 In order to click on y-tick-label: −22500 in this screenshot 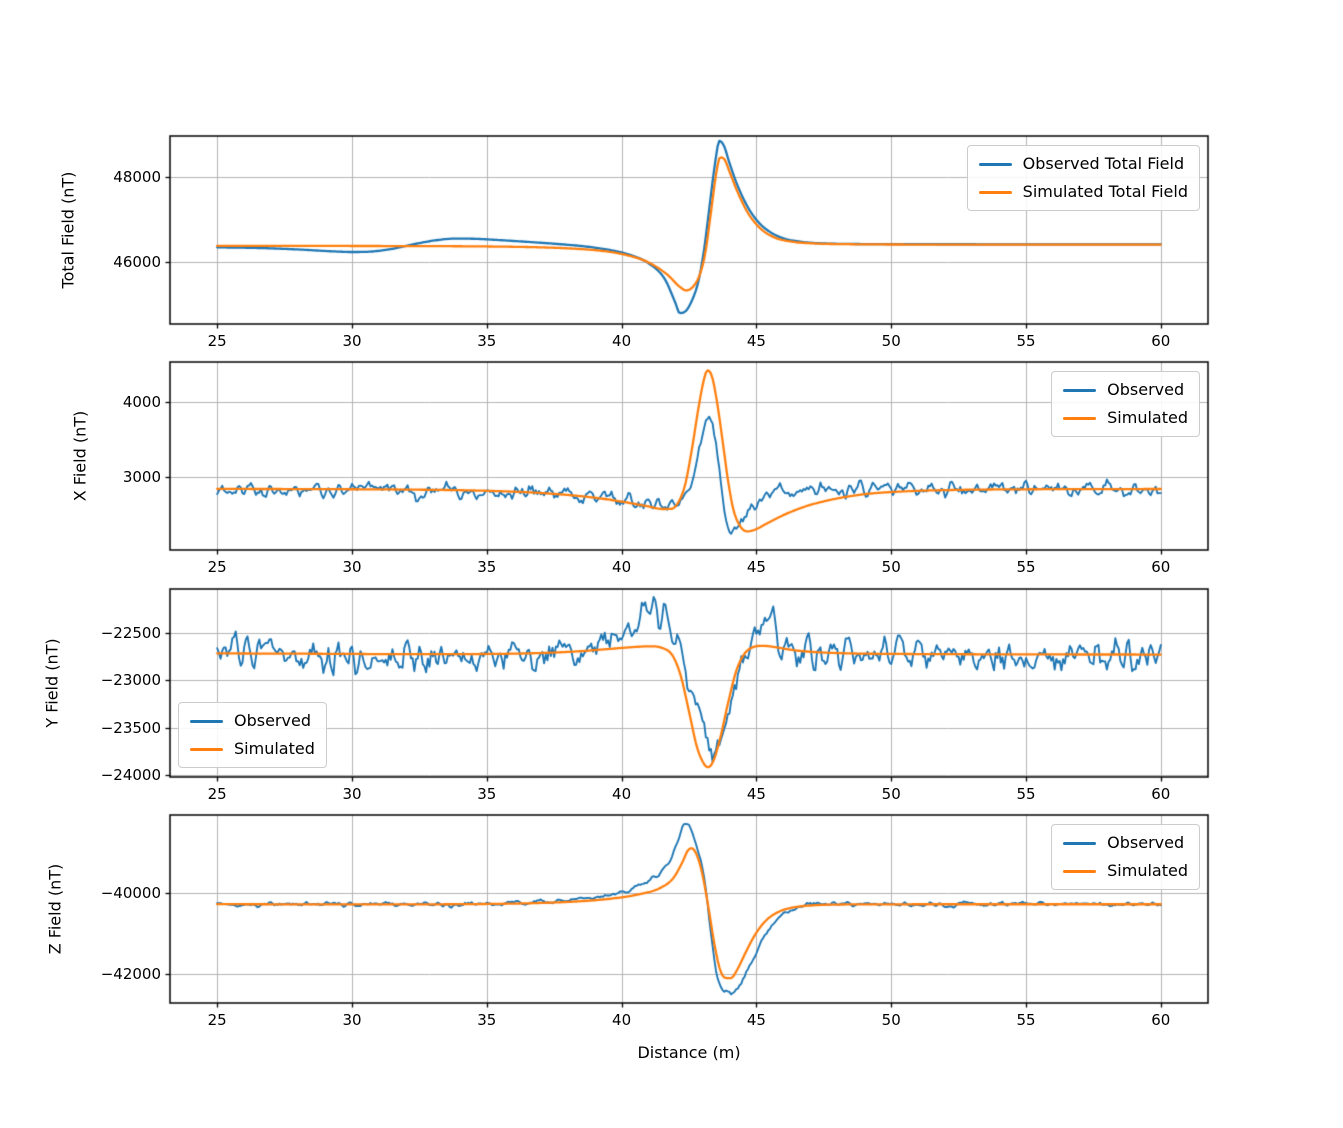, I will do `click(130, 632)`.